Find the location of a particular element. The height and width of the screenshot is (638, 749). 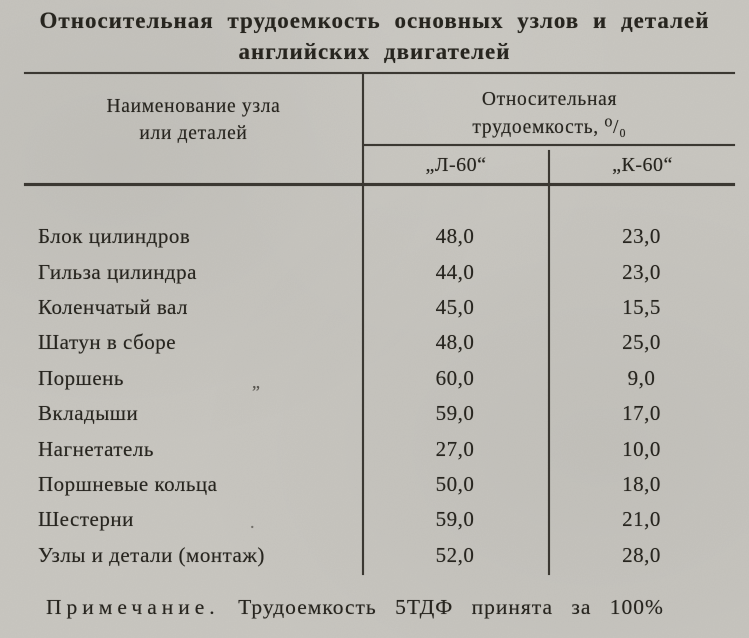

table-row: Поршень 60,0 9,0 is located at coordinates (379, 378).